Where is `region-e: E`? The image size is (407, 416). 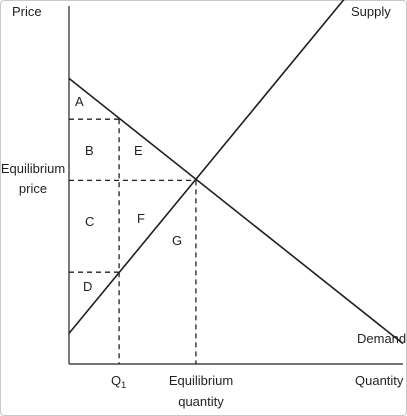 region-e: E is located at coordinates (138, 150).